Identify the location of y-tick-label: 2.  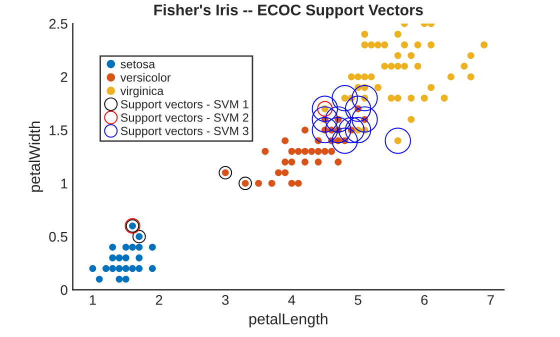
(64, 77).